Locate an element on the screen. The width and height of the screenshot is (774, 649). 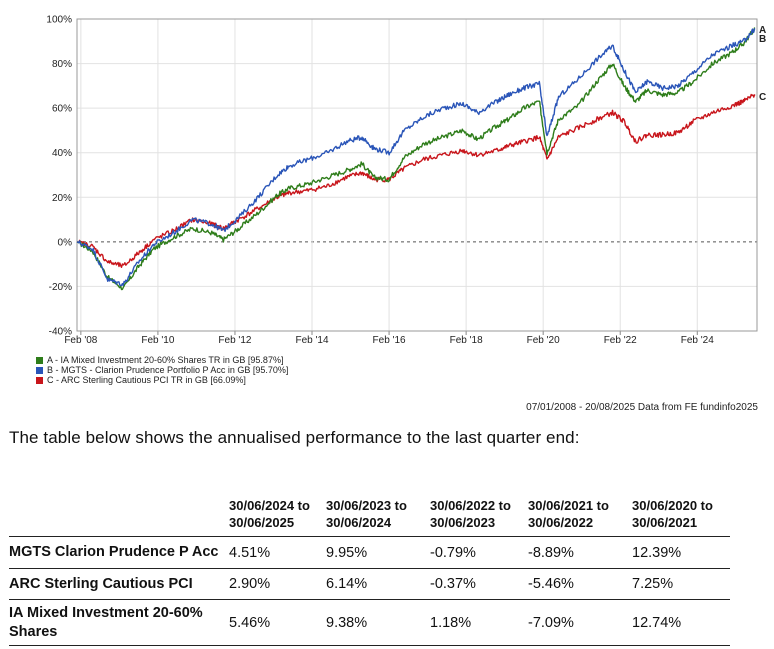
y-tick-label: 40% is located at coordinates (62, 153).